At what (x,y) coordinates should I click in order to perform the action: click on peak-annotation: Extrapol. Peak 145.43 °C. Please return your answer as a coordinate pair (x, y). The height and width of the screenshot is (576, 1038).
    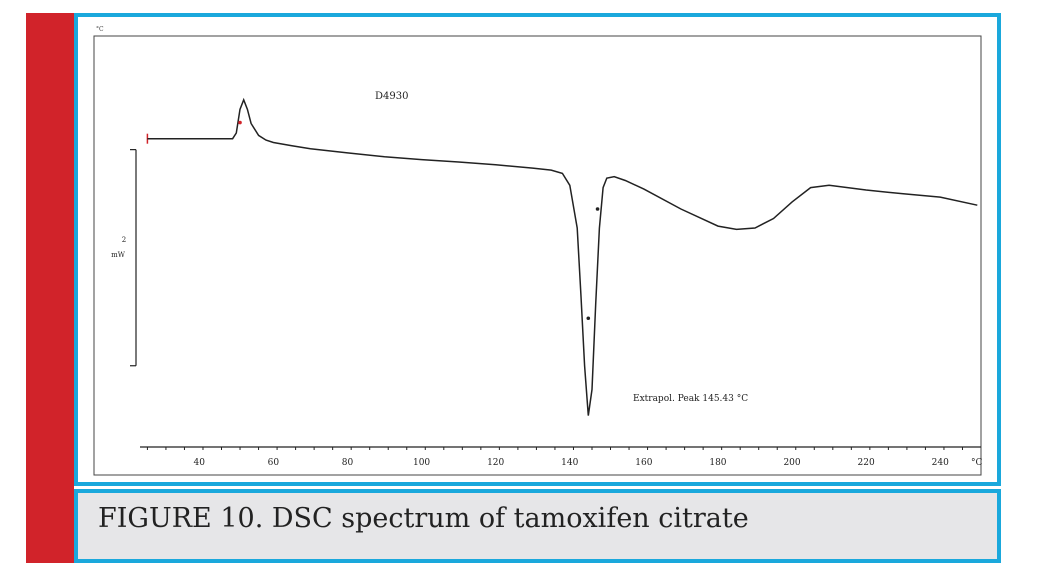
    Looking at the image, I should click on (690, 399).